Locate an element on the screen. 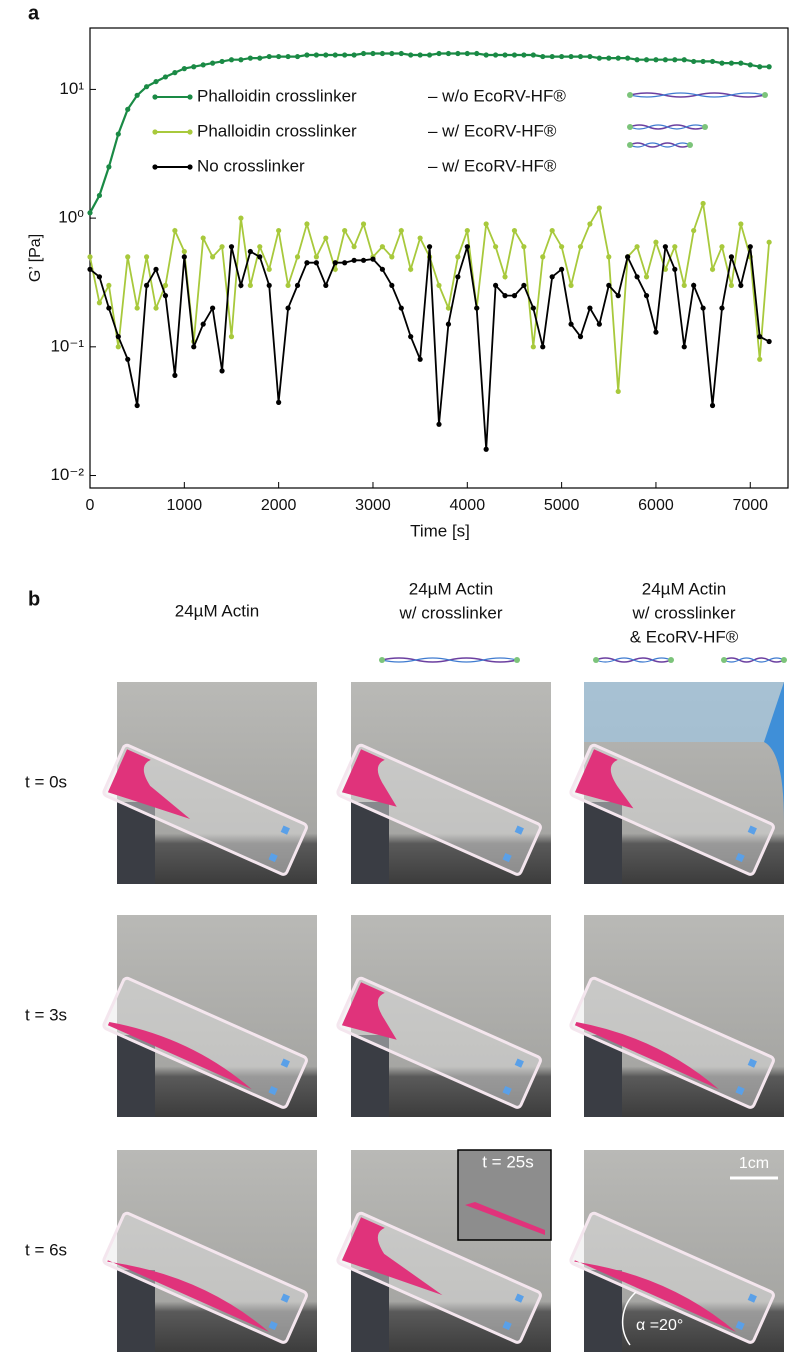 This screenshot has width=800, height=1372. cuvette is located at coordinates (439, 1042).